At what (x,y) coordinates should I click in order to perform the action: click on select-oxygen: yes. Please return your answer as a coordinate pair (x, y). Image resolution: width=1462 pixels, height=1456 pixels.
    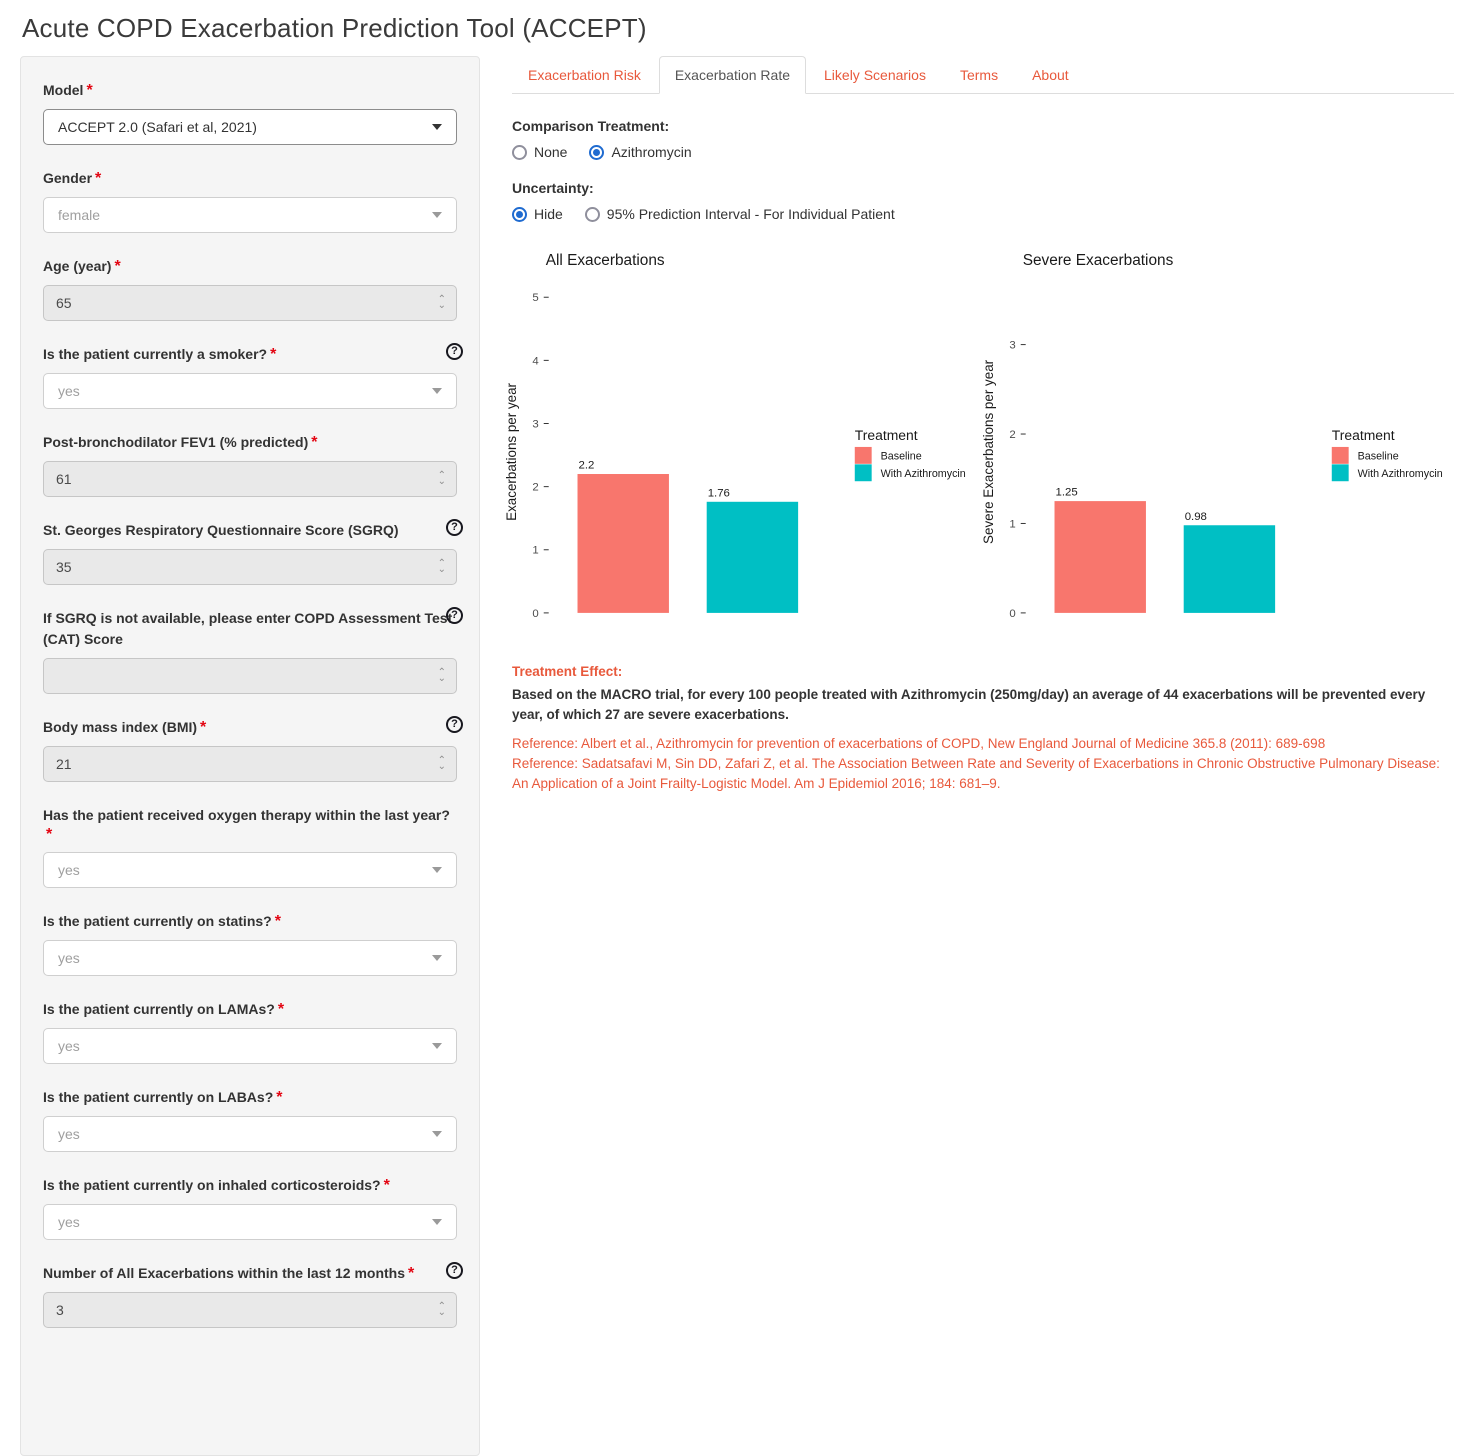
    Looking at the image, I should click on (250, 870).